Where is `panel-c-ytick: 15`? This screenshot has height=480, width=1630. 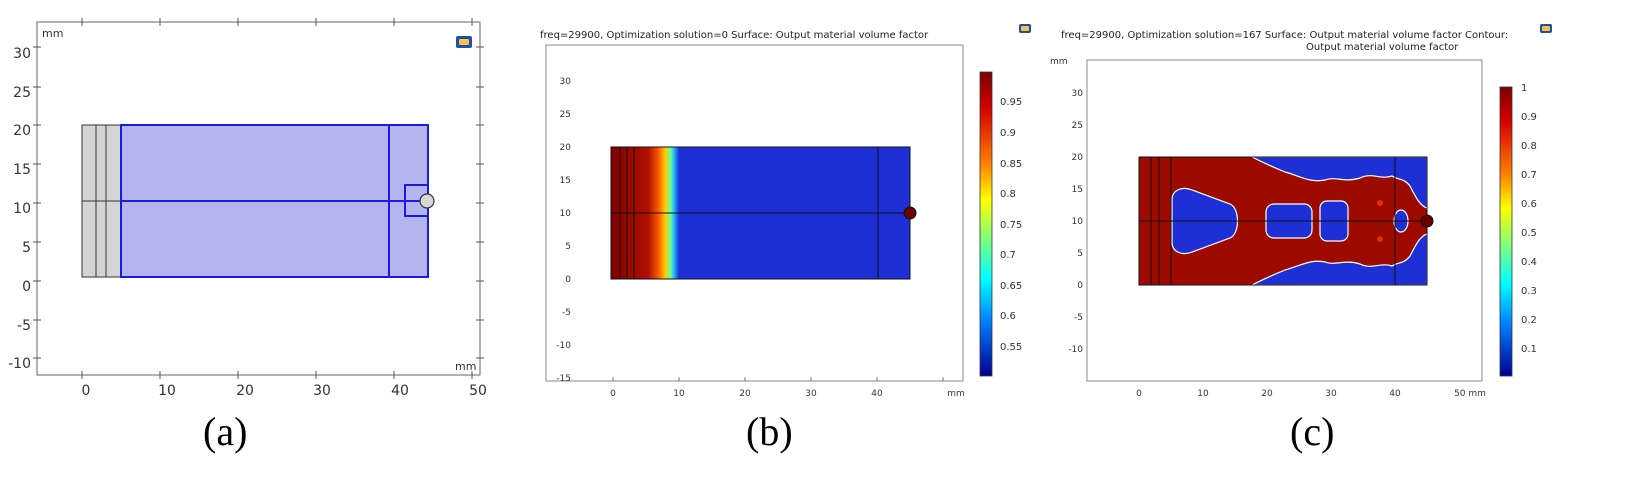 panel-c-ytick: 15 is located at coordinates (1077, 190).